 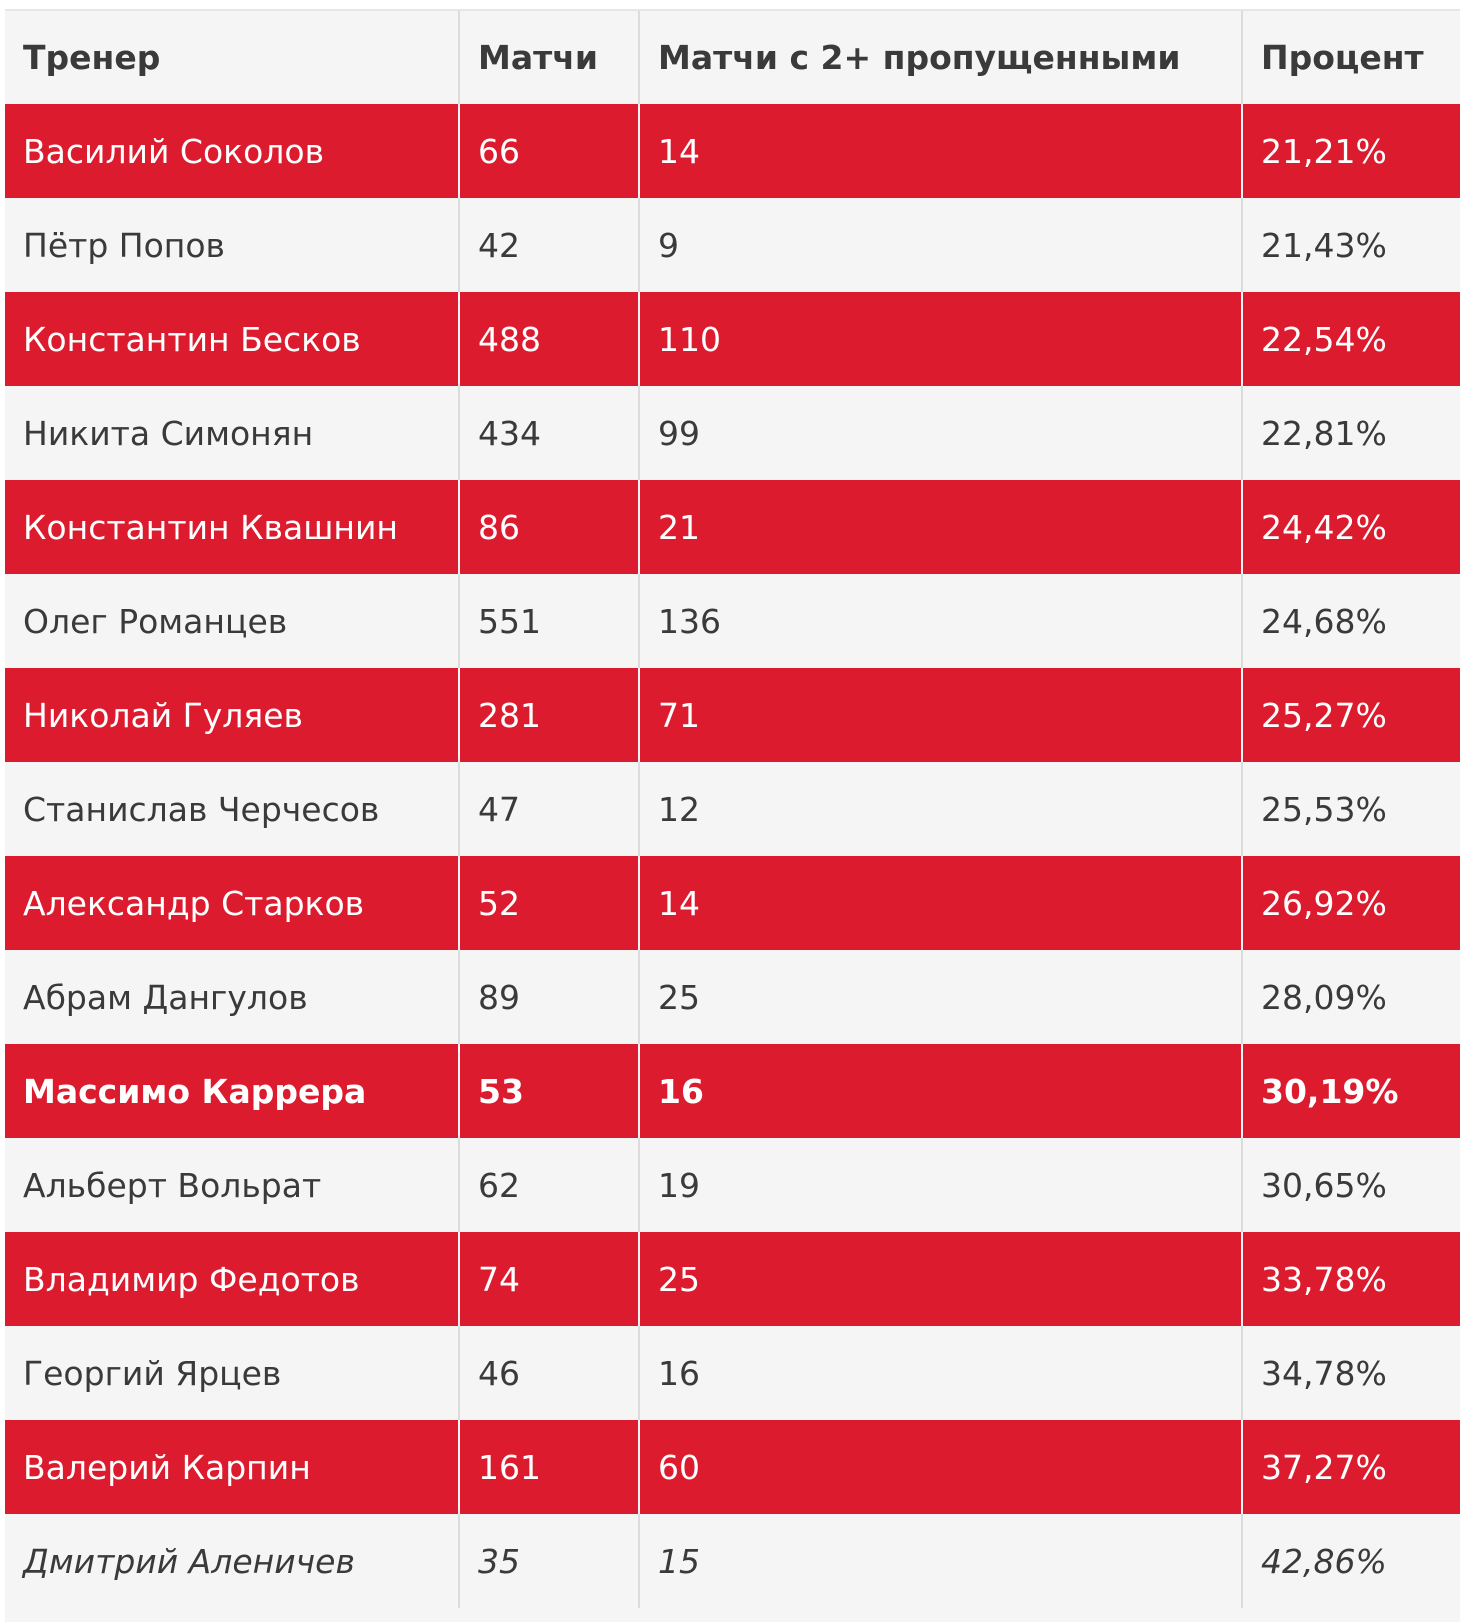 What do you see at coordinates (549, 1467) in the screenshot?
I see `cell-matches: 161` at bounding box center [549, 1467].